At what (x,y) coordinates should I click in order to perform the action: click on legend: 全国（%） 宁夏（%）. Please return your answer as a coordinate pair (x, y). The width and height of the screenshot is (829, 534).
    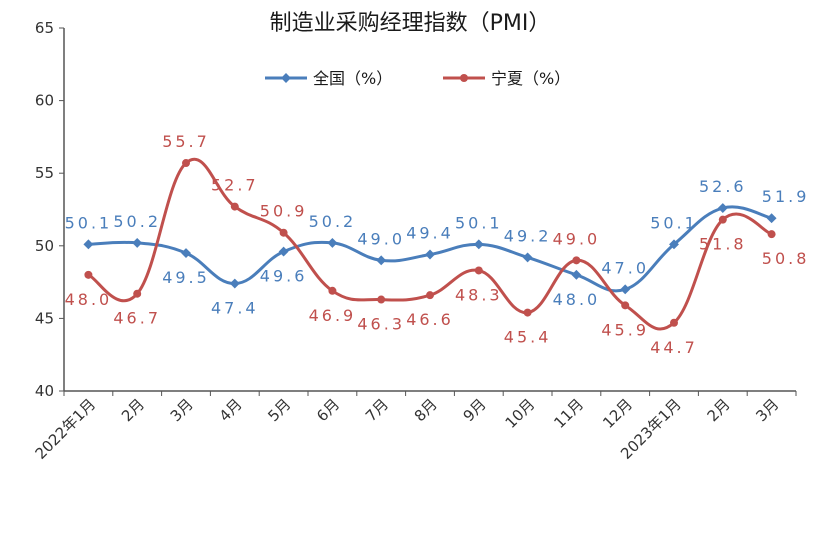
    Looking at the image, I should click on (417, 78).